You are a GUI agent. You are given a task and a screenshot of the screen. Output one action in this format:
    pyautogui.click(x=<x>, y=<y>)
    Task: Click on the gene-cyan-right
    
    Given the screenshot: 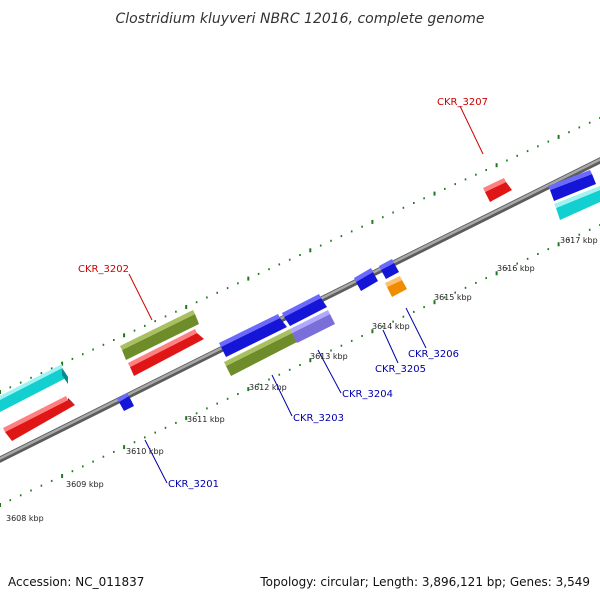 What is the action you would take?
    pyautogui.click(x=577, y=203)
    